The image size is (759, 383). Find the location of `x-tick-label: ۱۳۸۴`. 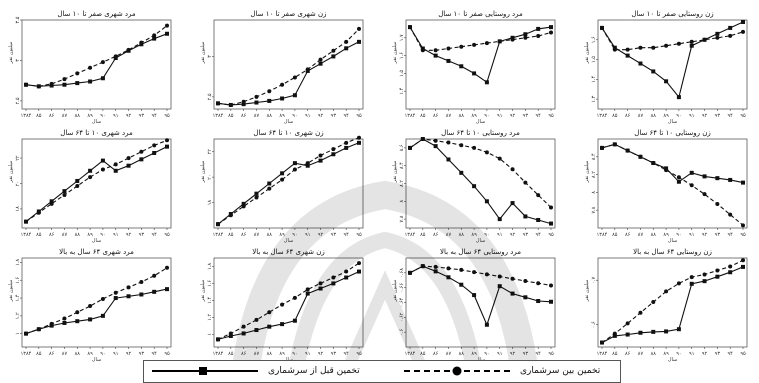

x-tick-label: ۱۳۸۴ is located at coordinates (218, 235).